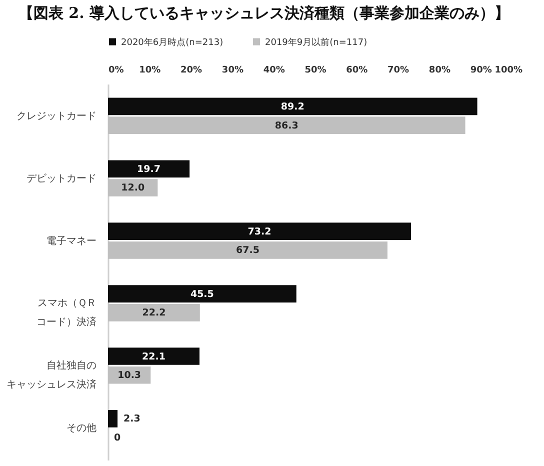 This screenshot has height=466, width=544. I want to click on y-tick-label: 自社独自のキャッシュレス決済, so click(51, 375).